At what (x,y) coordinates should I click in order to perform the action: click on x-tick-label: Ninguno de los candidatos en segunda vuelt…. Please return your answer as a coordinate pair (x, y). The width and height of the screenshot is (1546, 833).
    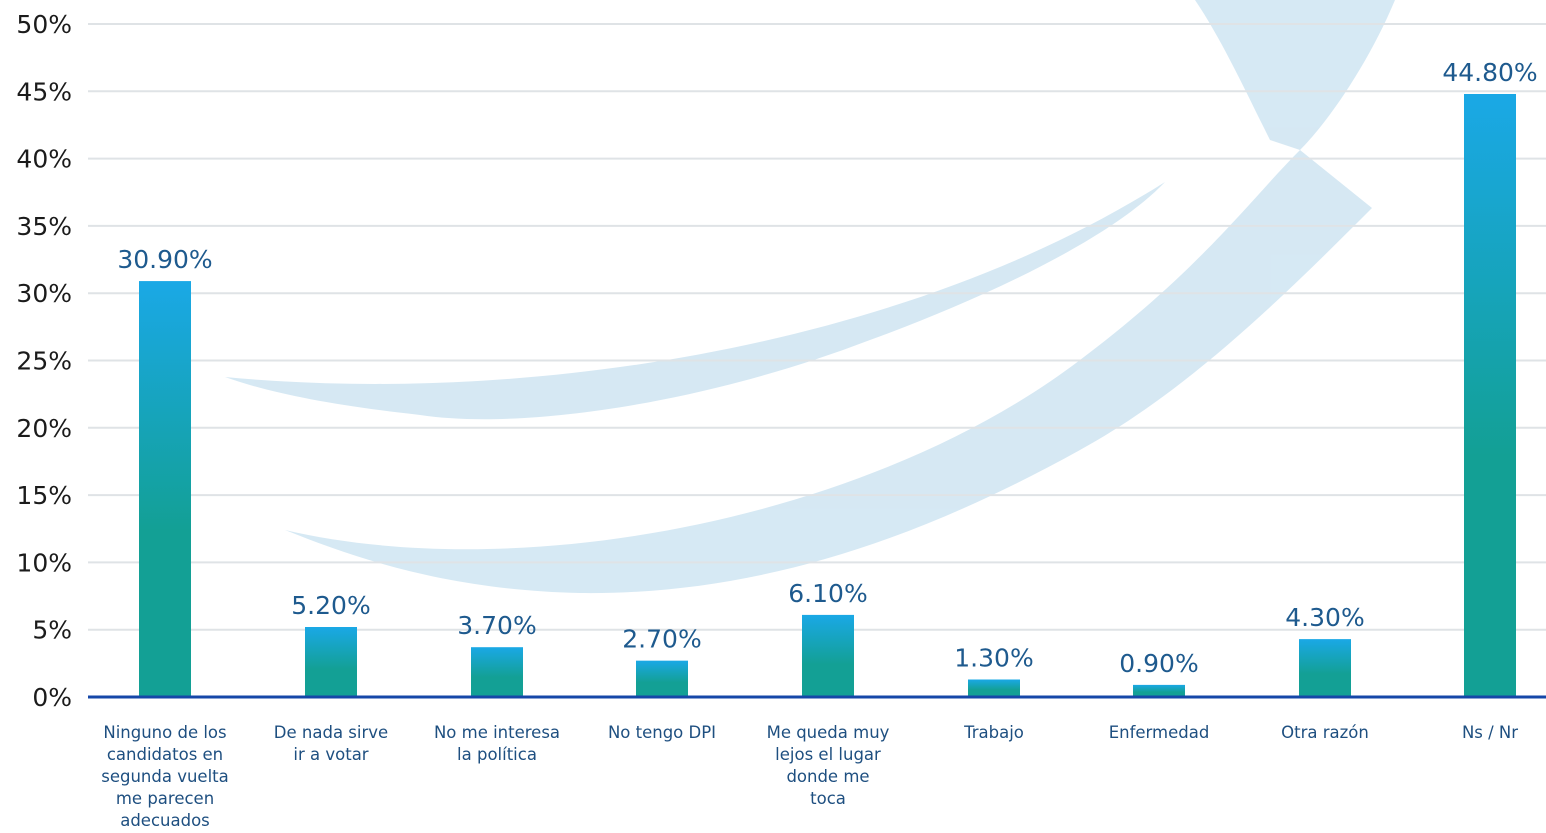
    Looking at the image, I should click on (165, 776).